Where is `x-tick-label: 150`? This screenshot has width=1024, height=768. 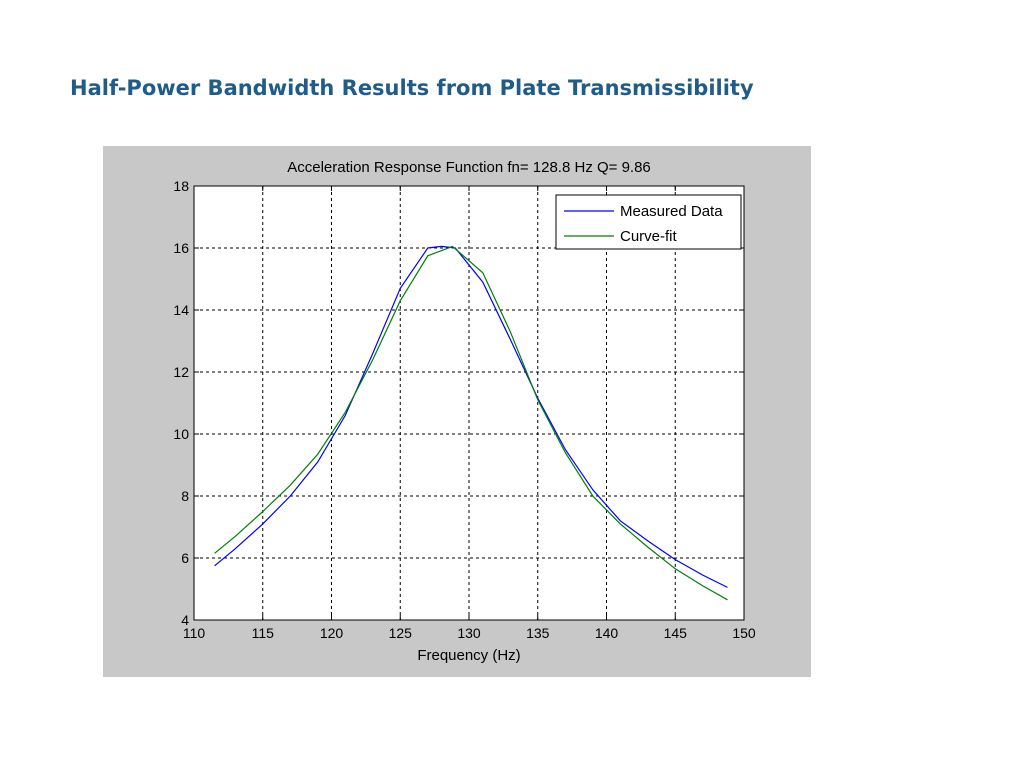 x-tick-label: 150 is located at coordinates (744, 633).